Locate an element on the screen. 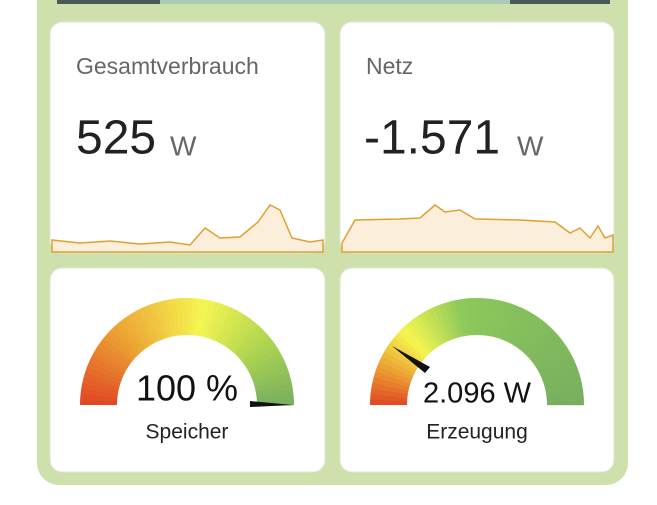  gauge-value: 100 % is located at coordinates (187, 388).